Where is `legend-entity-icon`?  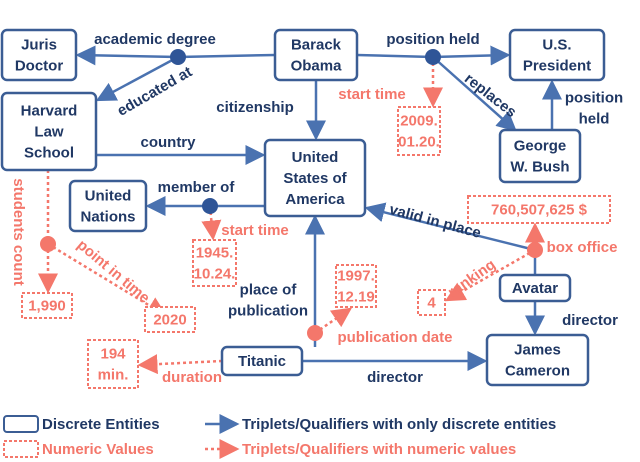
legend-entity-icon is located at coordinates (21, 424).